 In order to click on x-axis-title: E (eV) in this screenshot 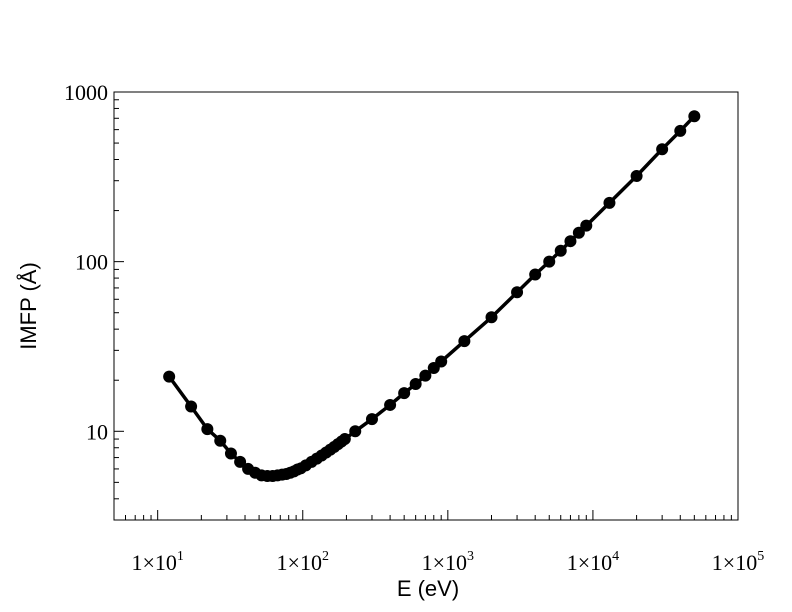, I will do `click(428, 588)`.